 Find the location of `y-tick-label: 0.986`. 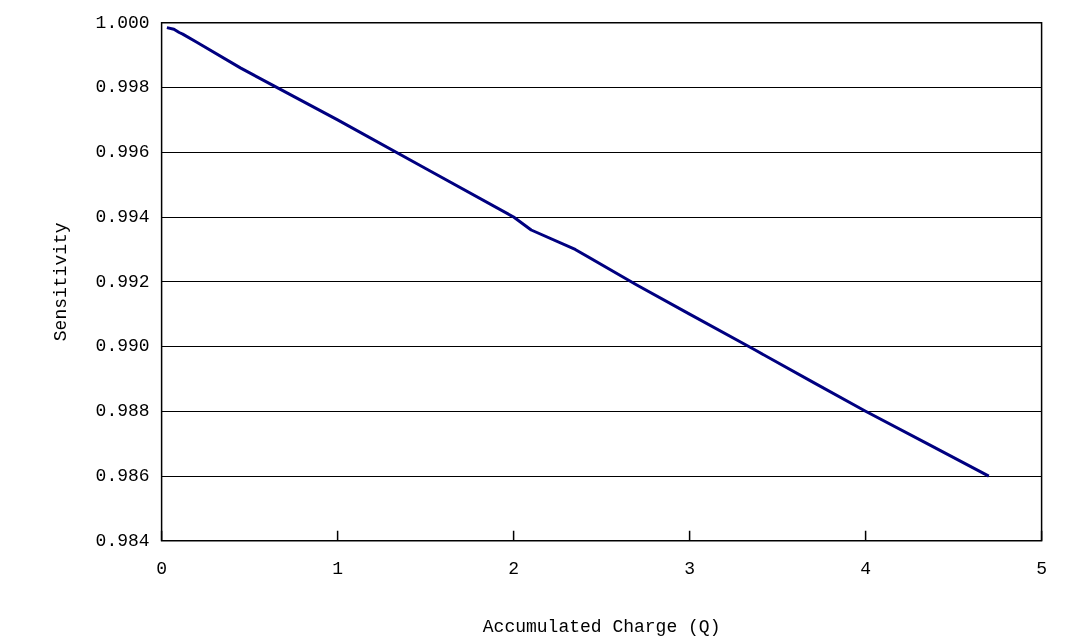

y-tick-label: 0.986 is located at coordinates (122, 475).